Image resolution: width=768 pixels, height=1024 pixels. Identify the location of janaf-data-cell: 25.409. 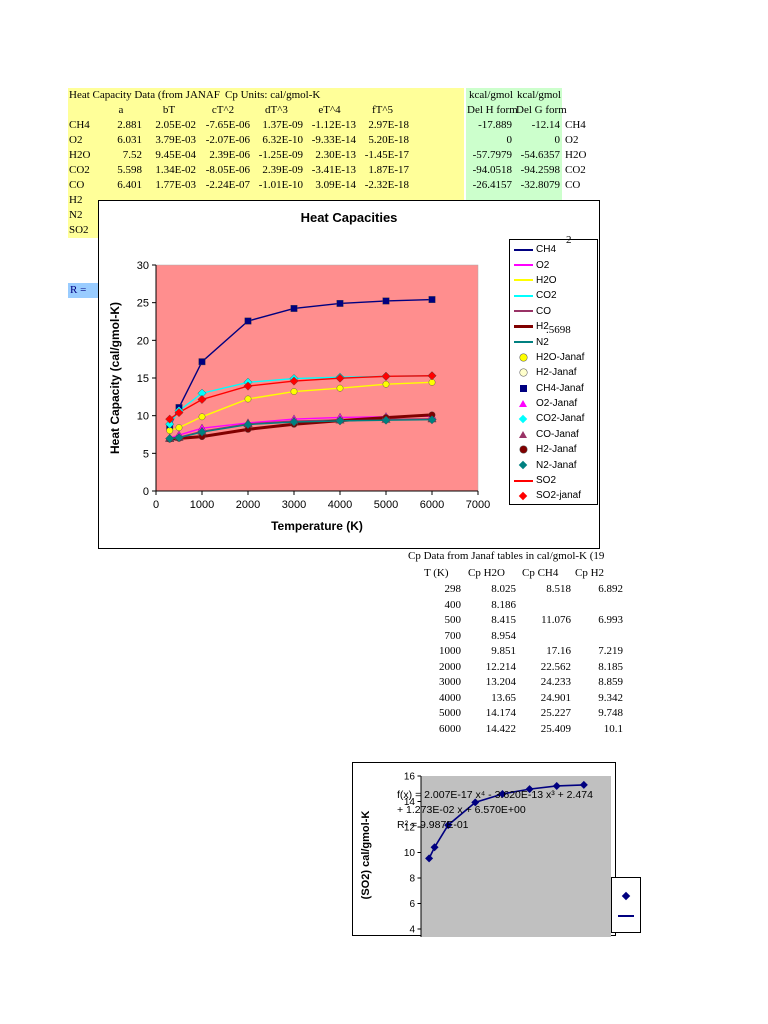
(555, 728).